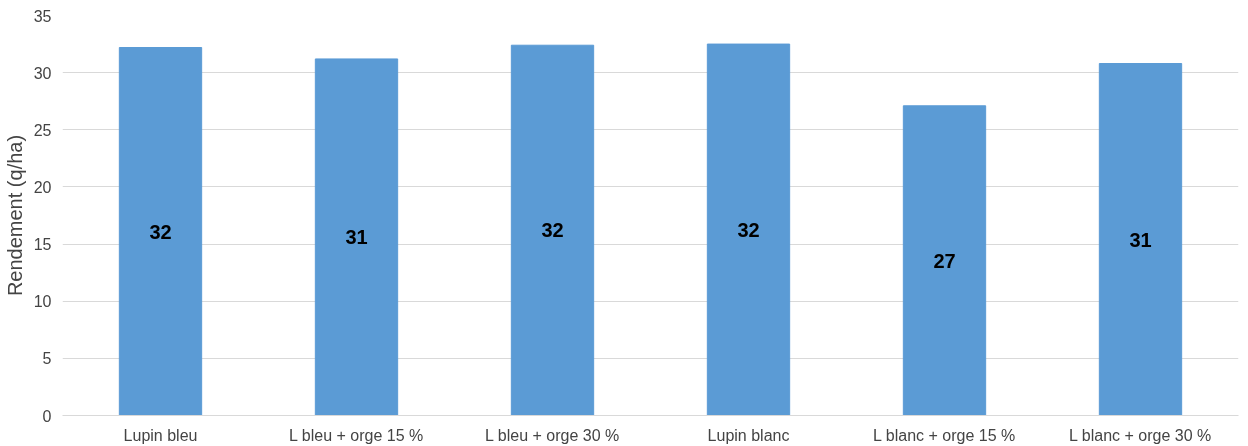 This screenshot has width=1248, height=446. What do you see at coordinates (552, 435) in the screenshot?
I see `x-tick-label: L bleu + orge 30 %` at bounding box center [552, 435].